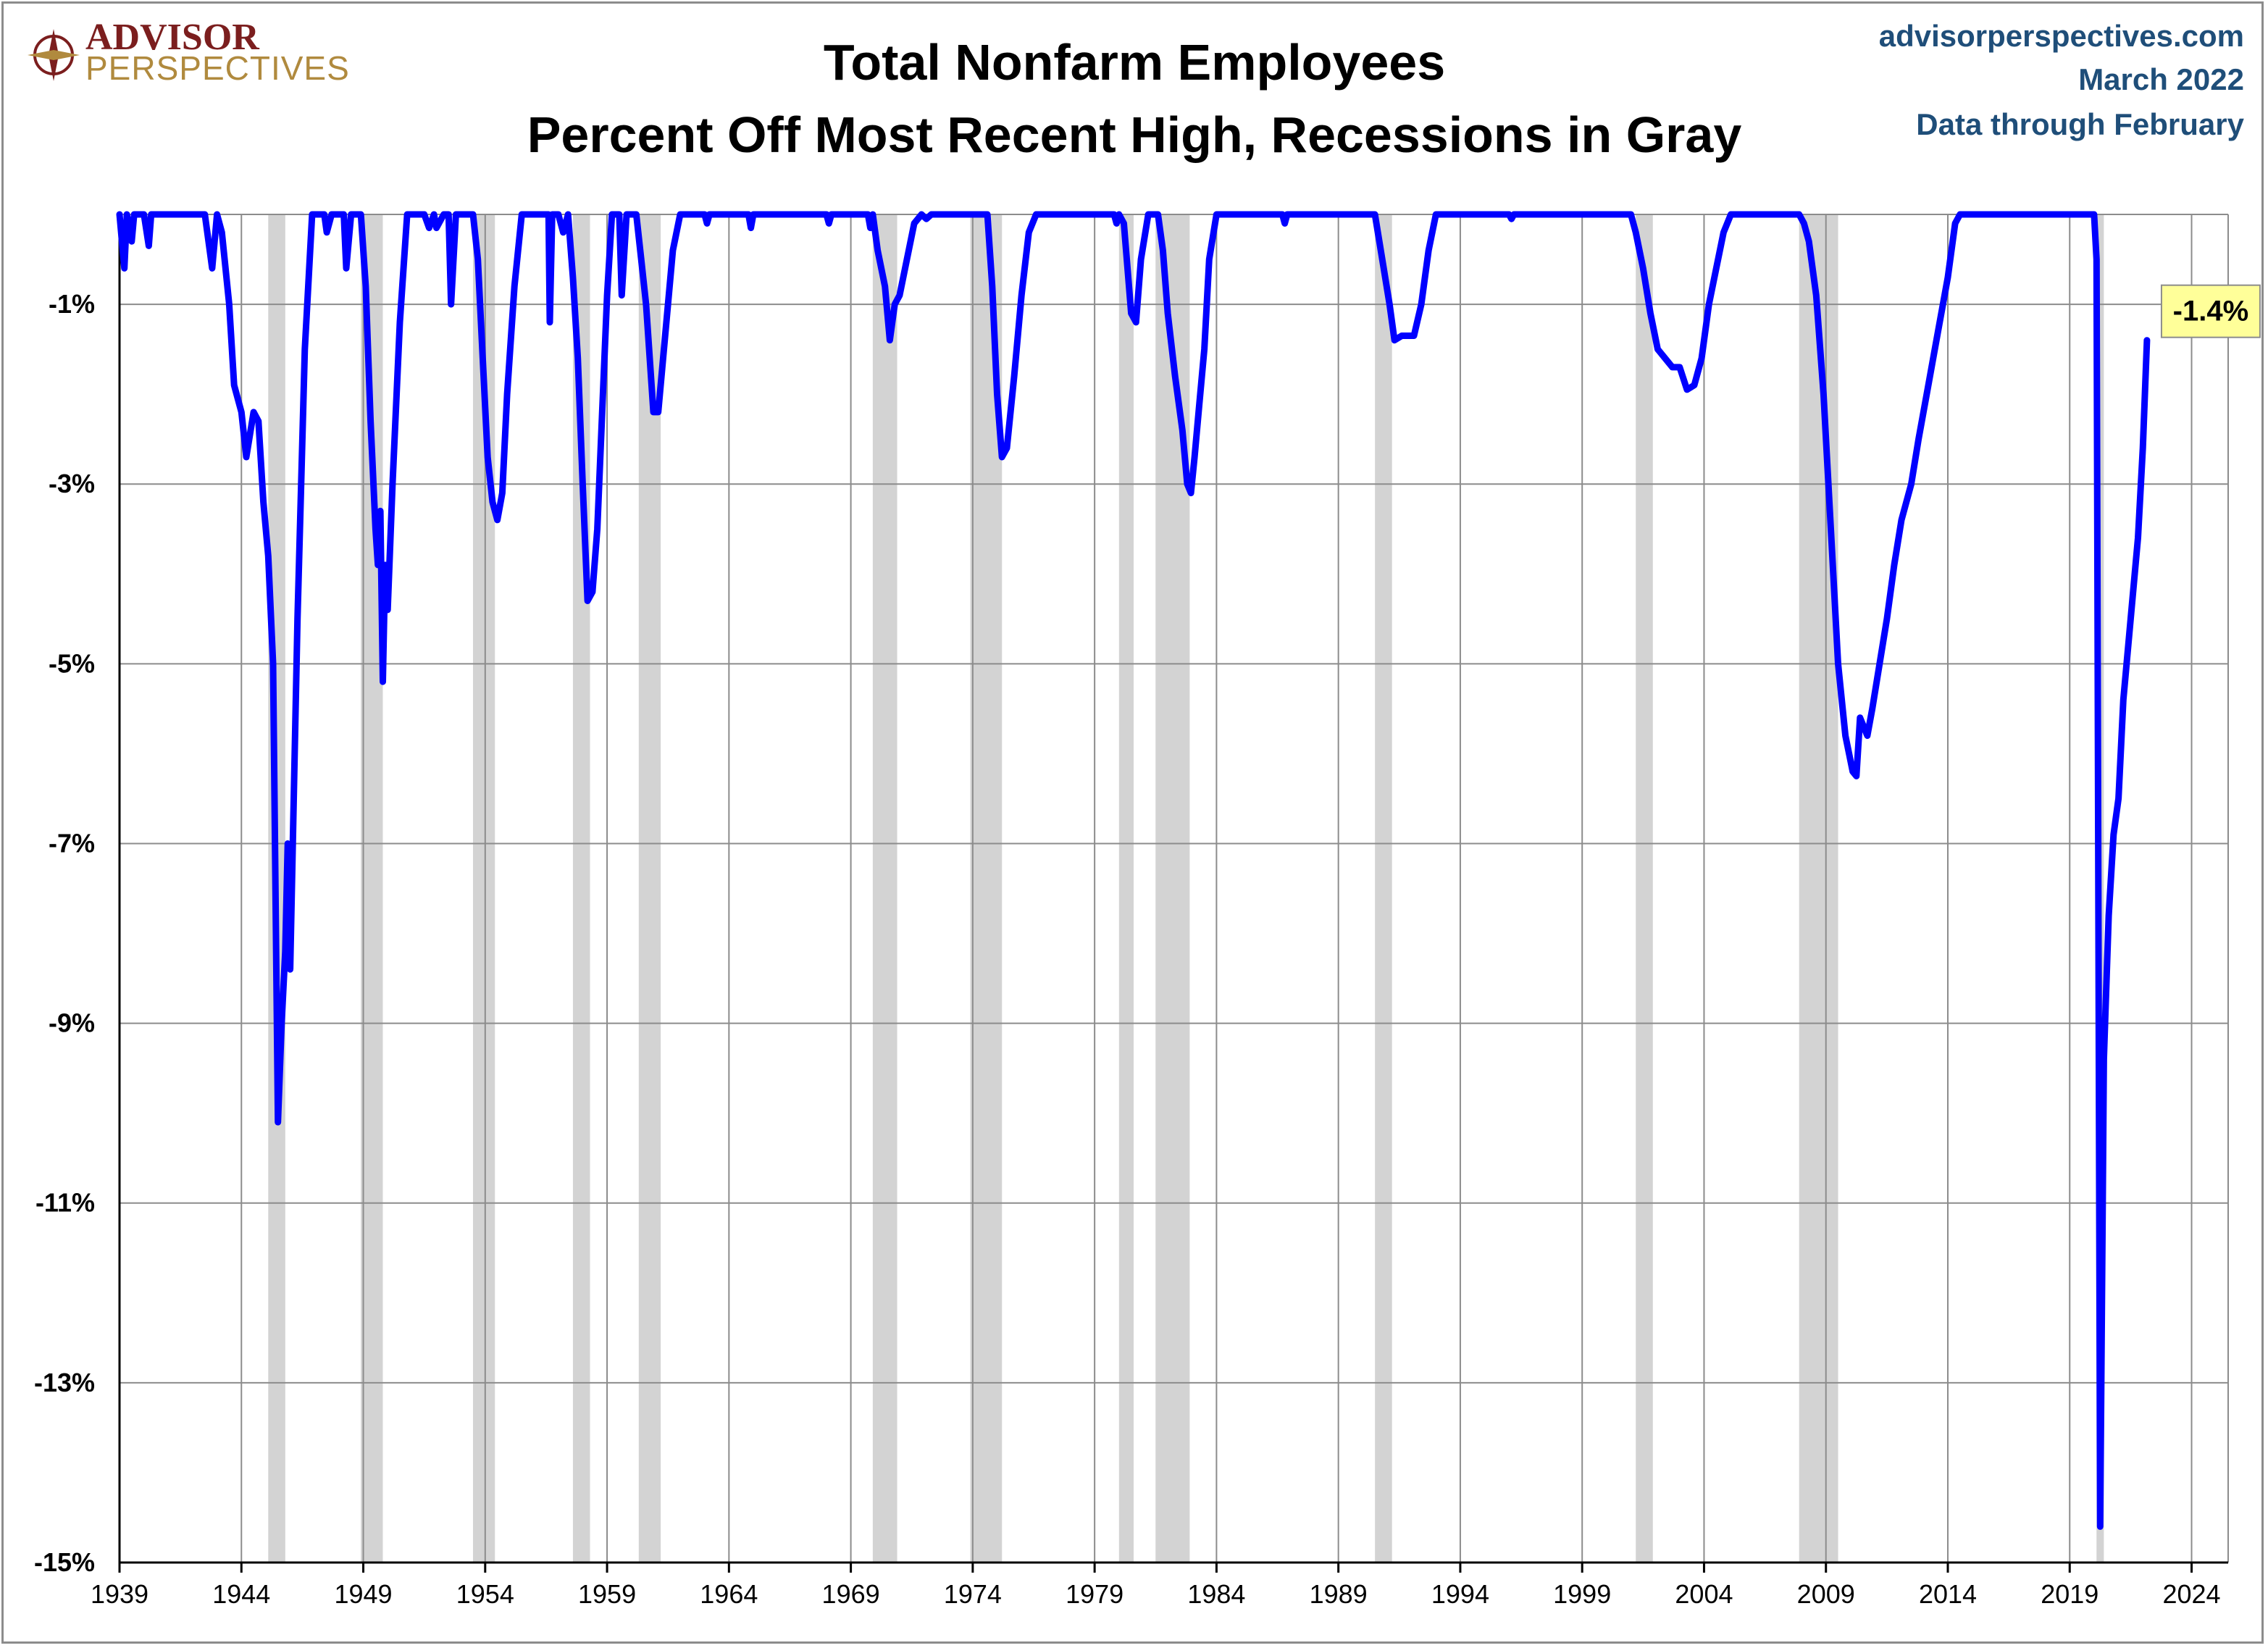  Describe the element at coordinates (72, 843) in the screenshot. I see `y-tick-label: -7%` at that location.